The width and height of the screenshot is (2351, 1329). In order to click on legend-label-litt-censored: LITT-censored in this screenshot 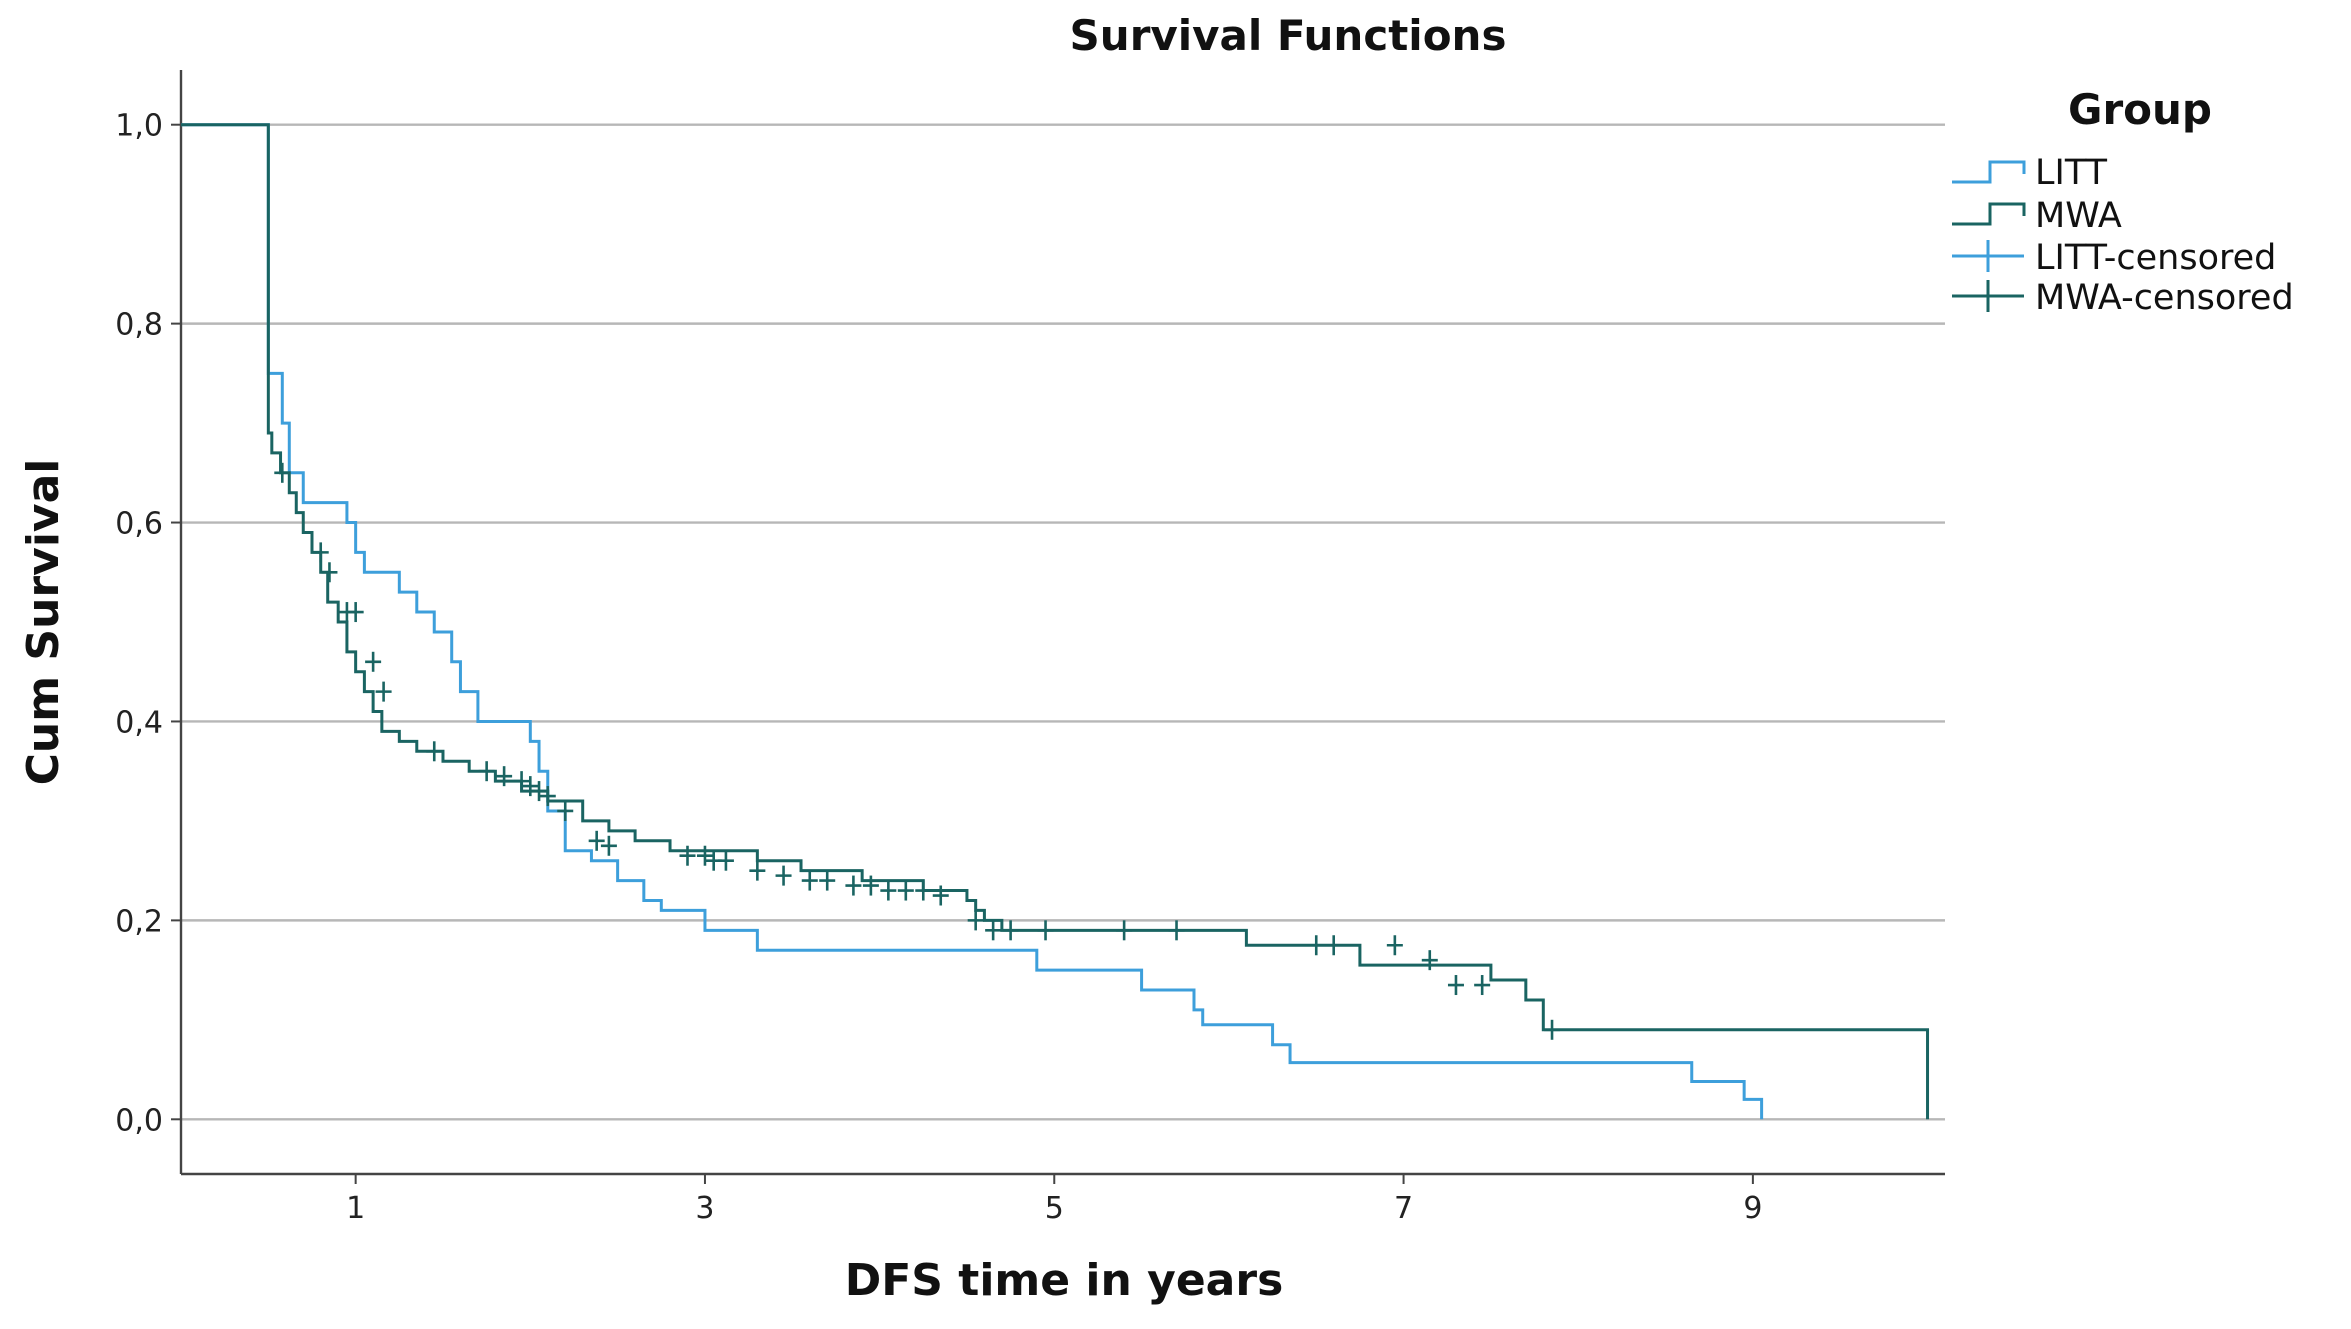, I will do `click(2155, 258)`.